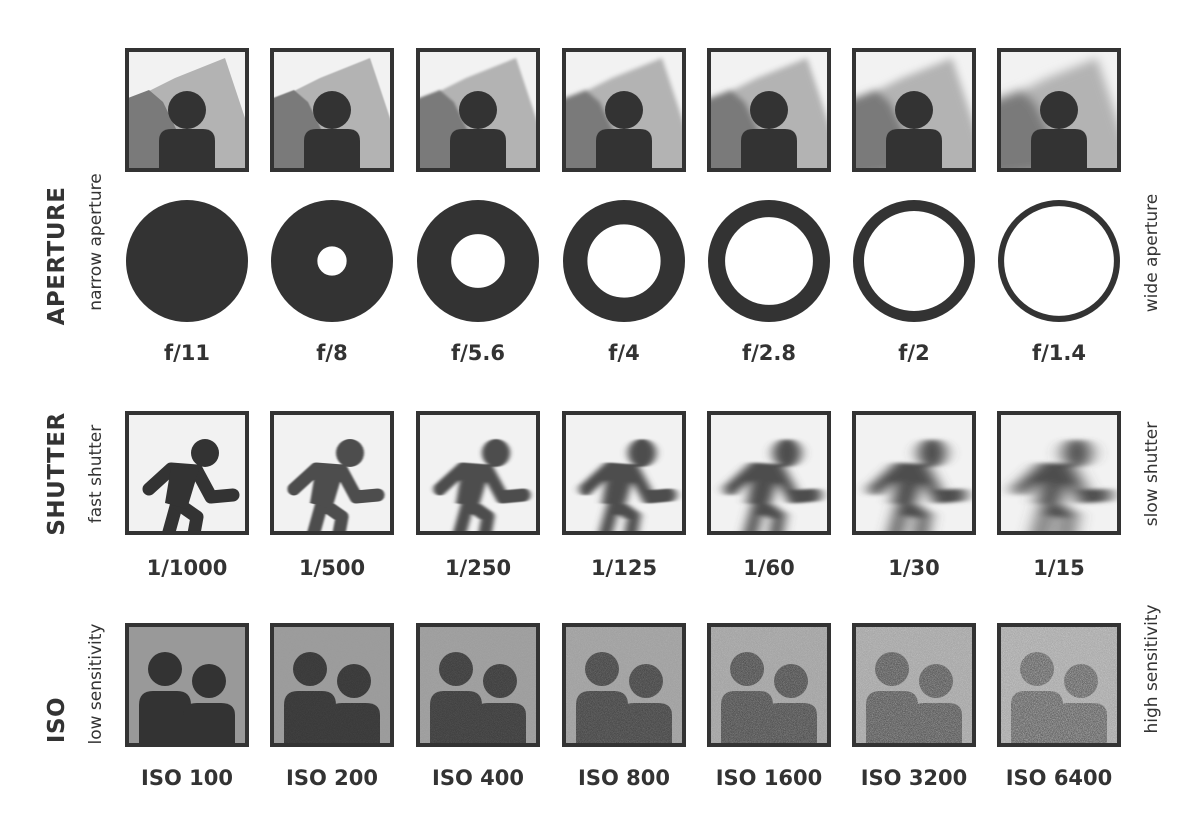 This screenshot has height=839, width=1200. What do you see at coordinates (624, 353) in the screenshot?
I see `aperture-value-label: f/4` at bounding box center [624, 353].